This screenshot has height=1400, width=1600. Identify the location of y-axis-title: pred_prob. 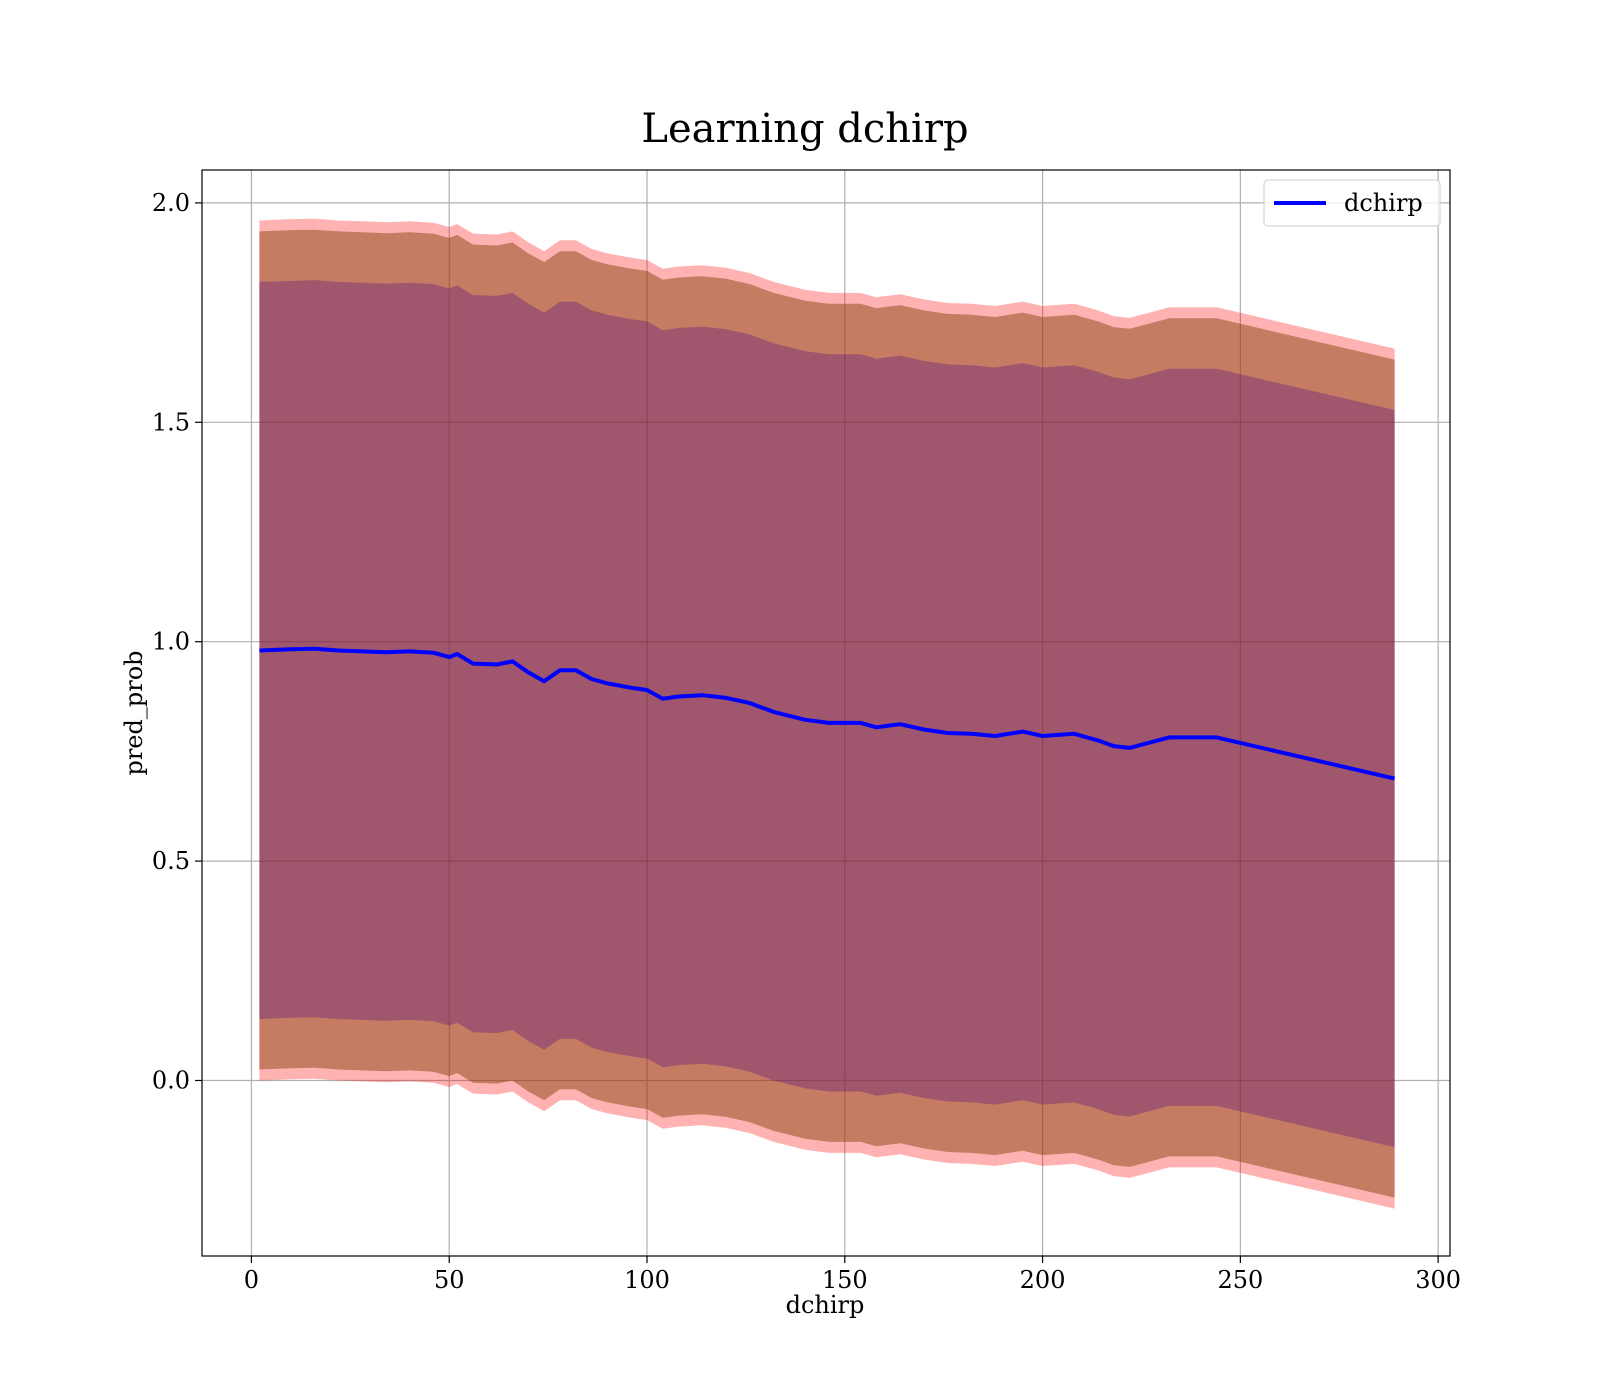
(134, 712).